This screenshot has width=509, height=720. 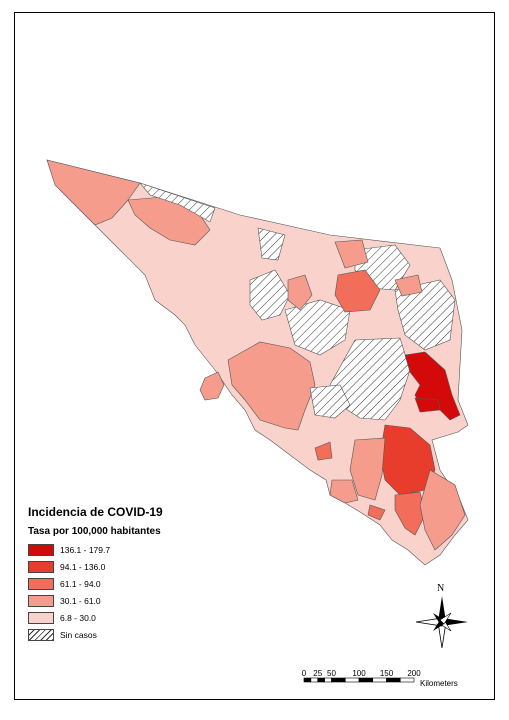 I want to click on legend-item-label: 6.8 - 30.0, so click(x=78, y=617).